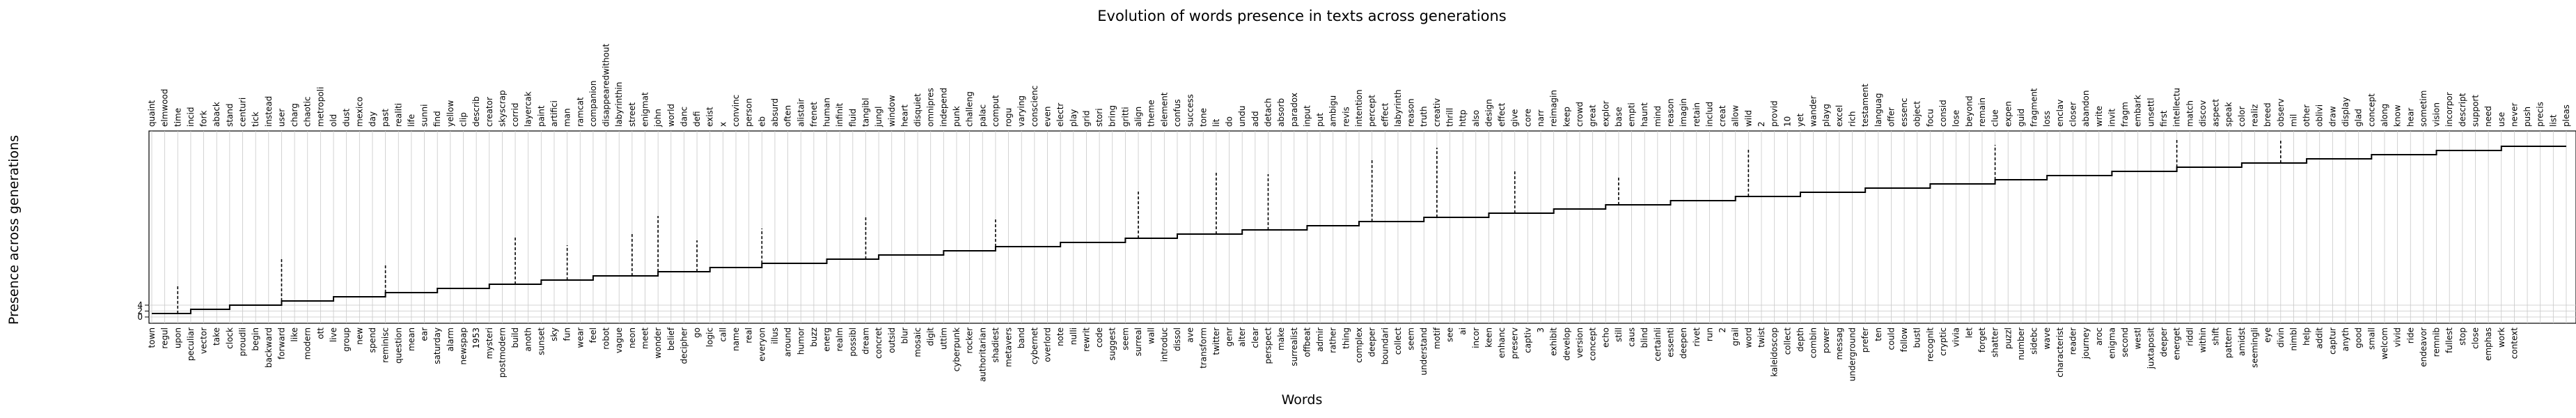 The width and height of the screenshot is (2576, 418). Describe the element at coordinates (463, 119) in the screenshot. I see `top-tick-label: clip` at that location.